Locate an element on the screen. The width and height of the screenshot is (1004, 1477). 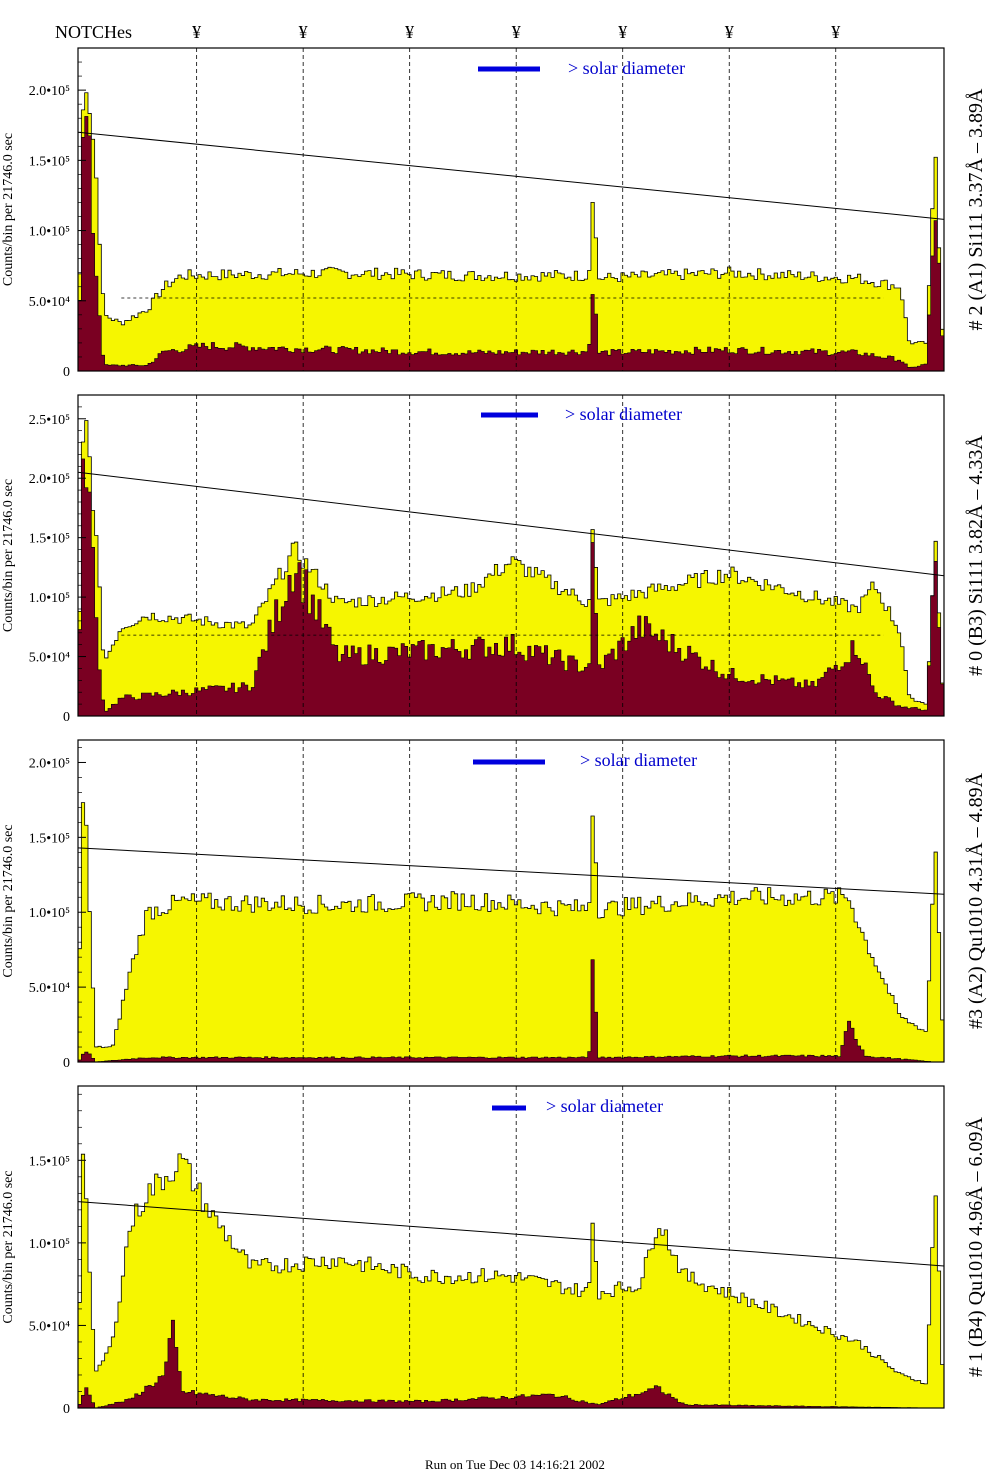
panel-label: # 1 (B4) Qu1010 4.96Å – 6.09Å is located at coordinates (976, 1246).